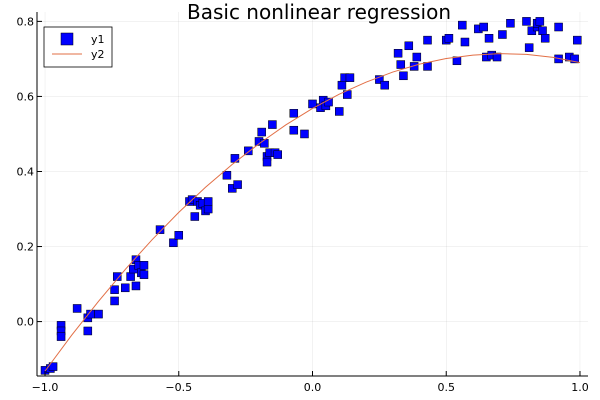 The width and height of the screenshot is (600, 400). Describe the element at coordinates (78, 47) in the screenshot. I see `legend-box` at that location.